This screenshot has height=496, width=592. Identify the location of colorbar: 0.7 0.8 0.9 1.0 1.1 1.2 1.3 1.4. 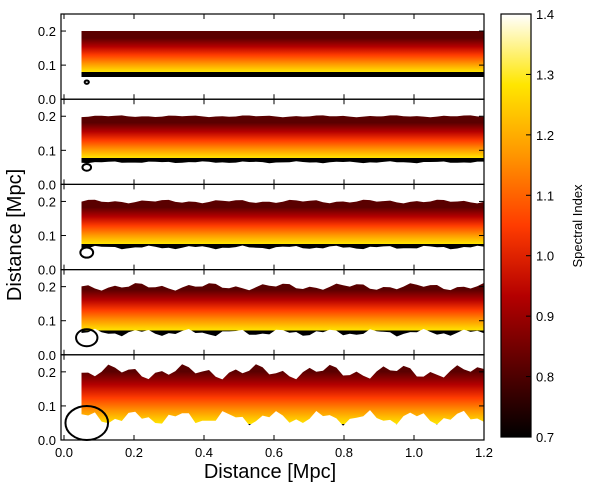
(527, 226).